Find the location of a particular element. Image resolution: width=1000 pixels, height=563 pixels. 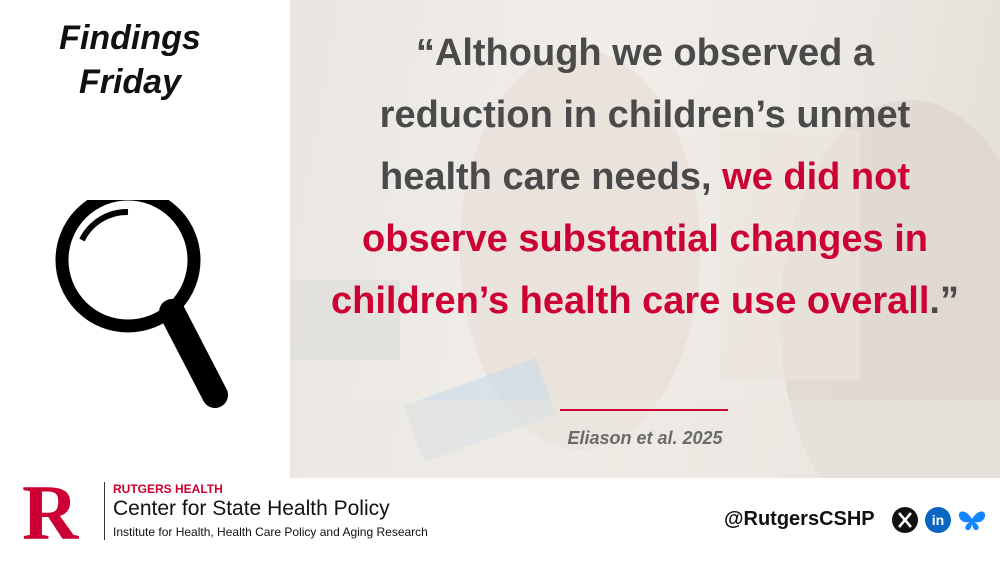

org-name: Center for State Health Policy is located at coordinates (251, 508).